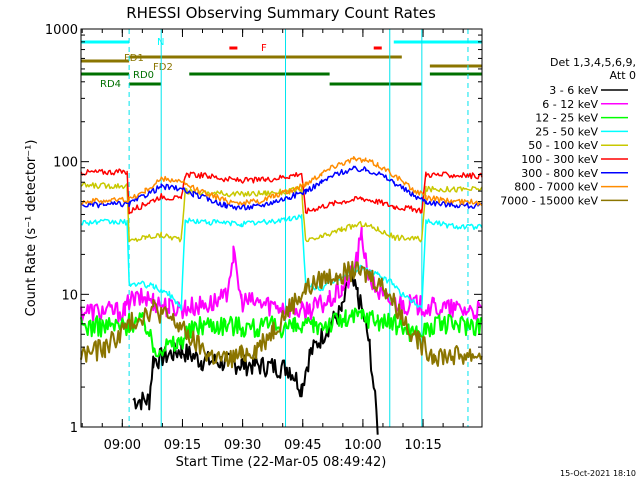 Image resolution: width=640 pixels, height=480 pixels. I want to click on legend-entry-label: 300 - 800 keV, so click(559, 173).